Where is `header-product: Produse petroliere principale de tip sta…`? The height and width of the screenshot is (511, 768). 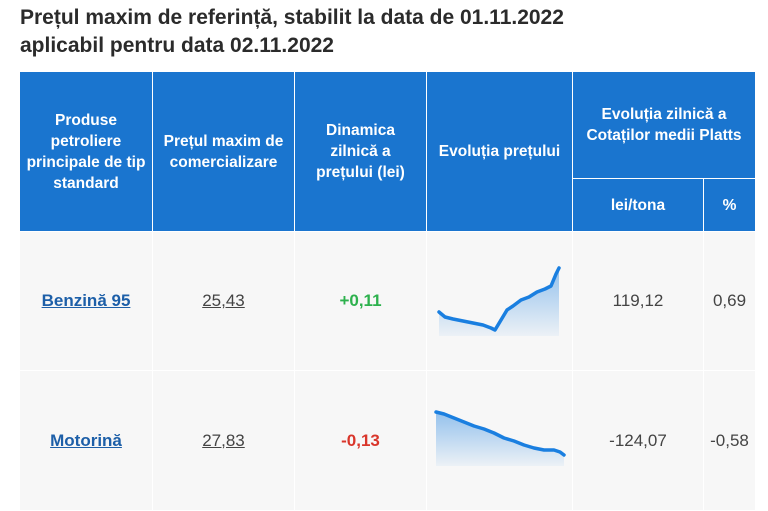
header-product: Produse petroliere principale de tip sta… is located at coordinates (86, 151).